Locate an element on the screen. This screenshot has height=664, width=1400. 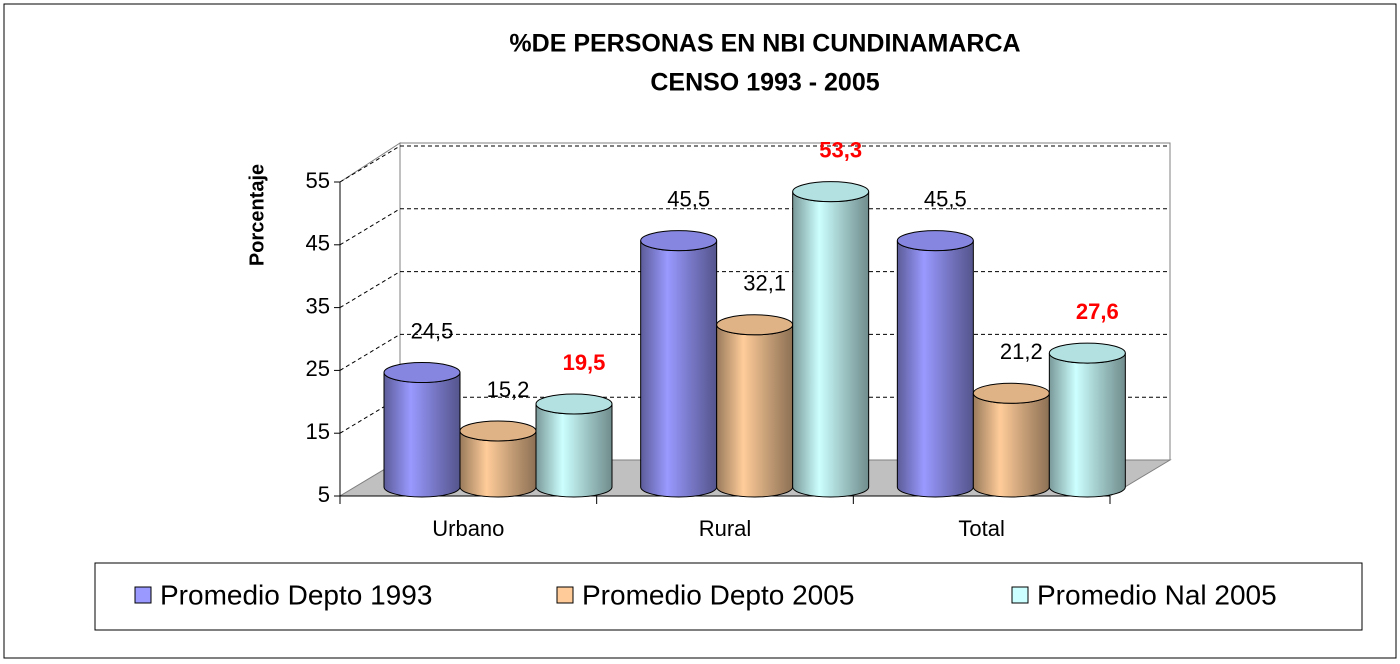
y-tick-label: 15 is located at coordinates (318, 431).